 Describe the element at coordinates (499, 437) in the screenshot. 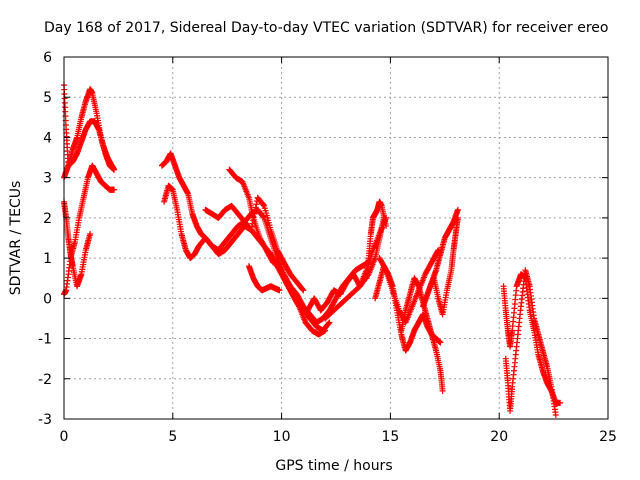

I see `x-tick-label: 20` at that location.